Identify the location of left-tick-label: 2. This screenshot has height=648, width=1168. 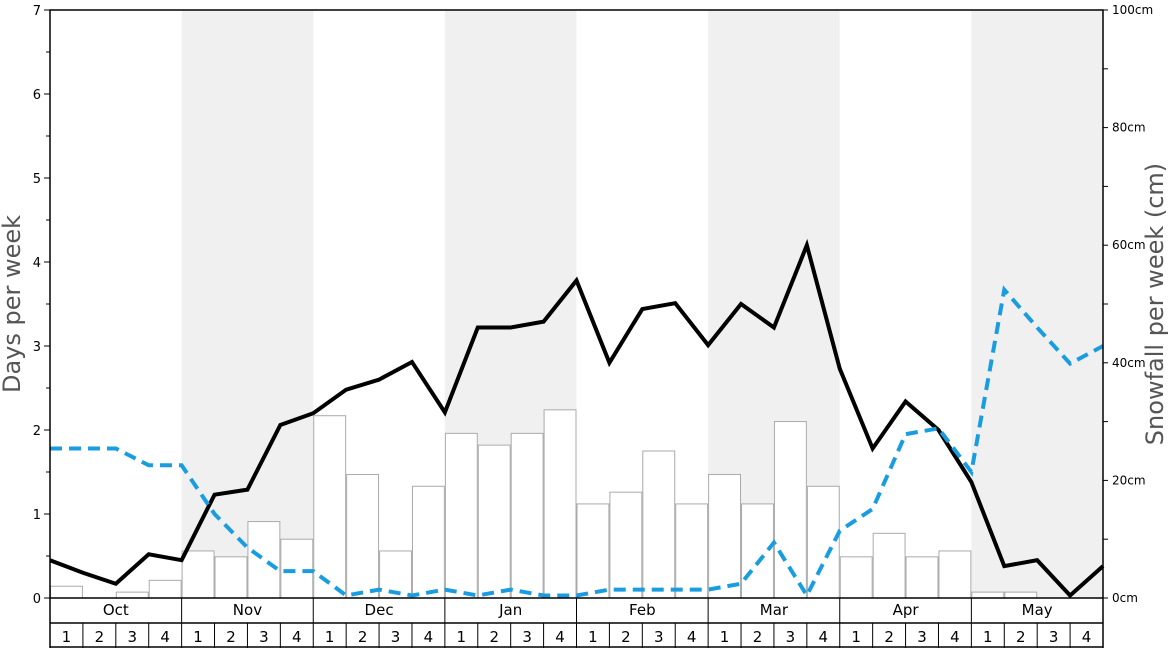
(37, 431).